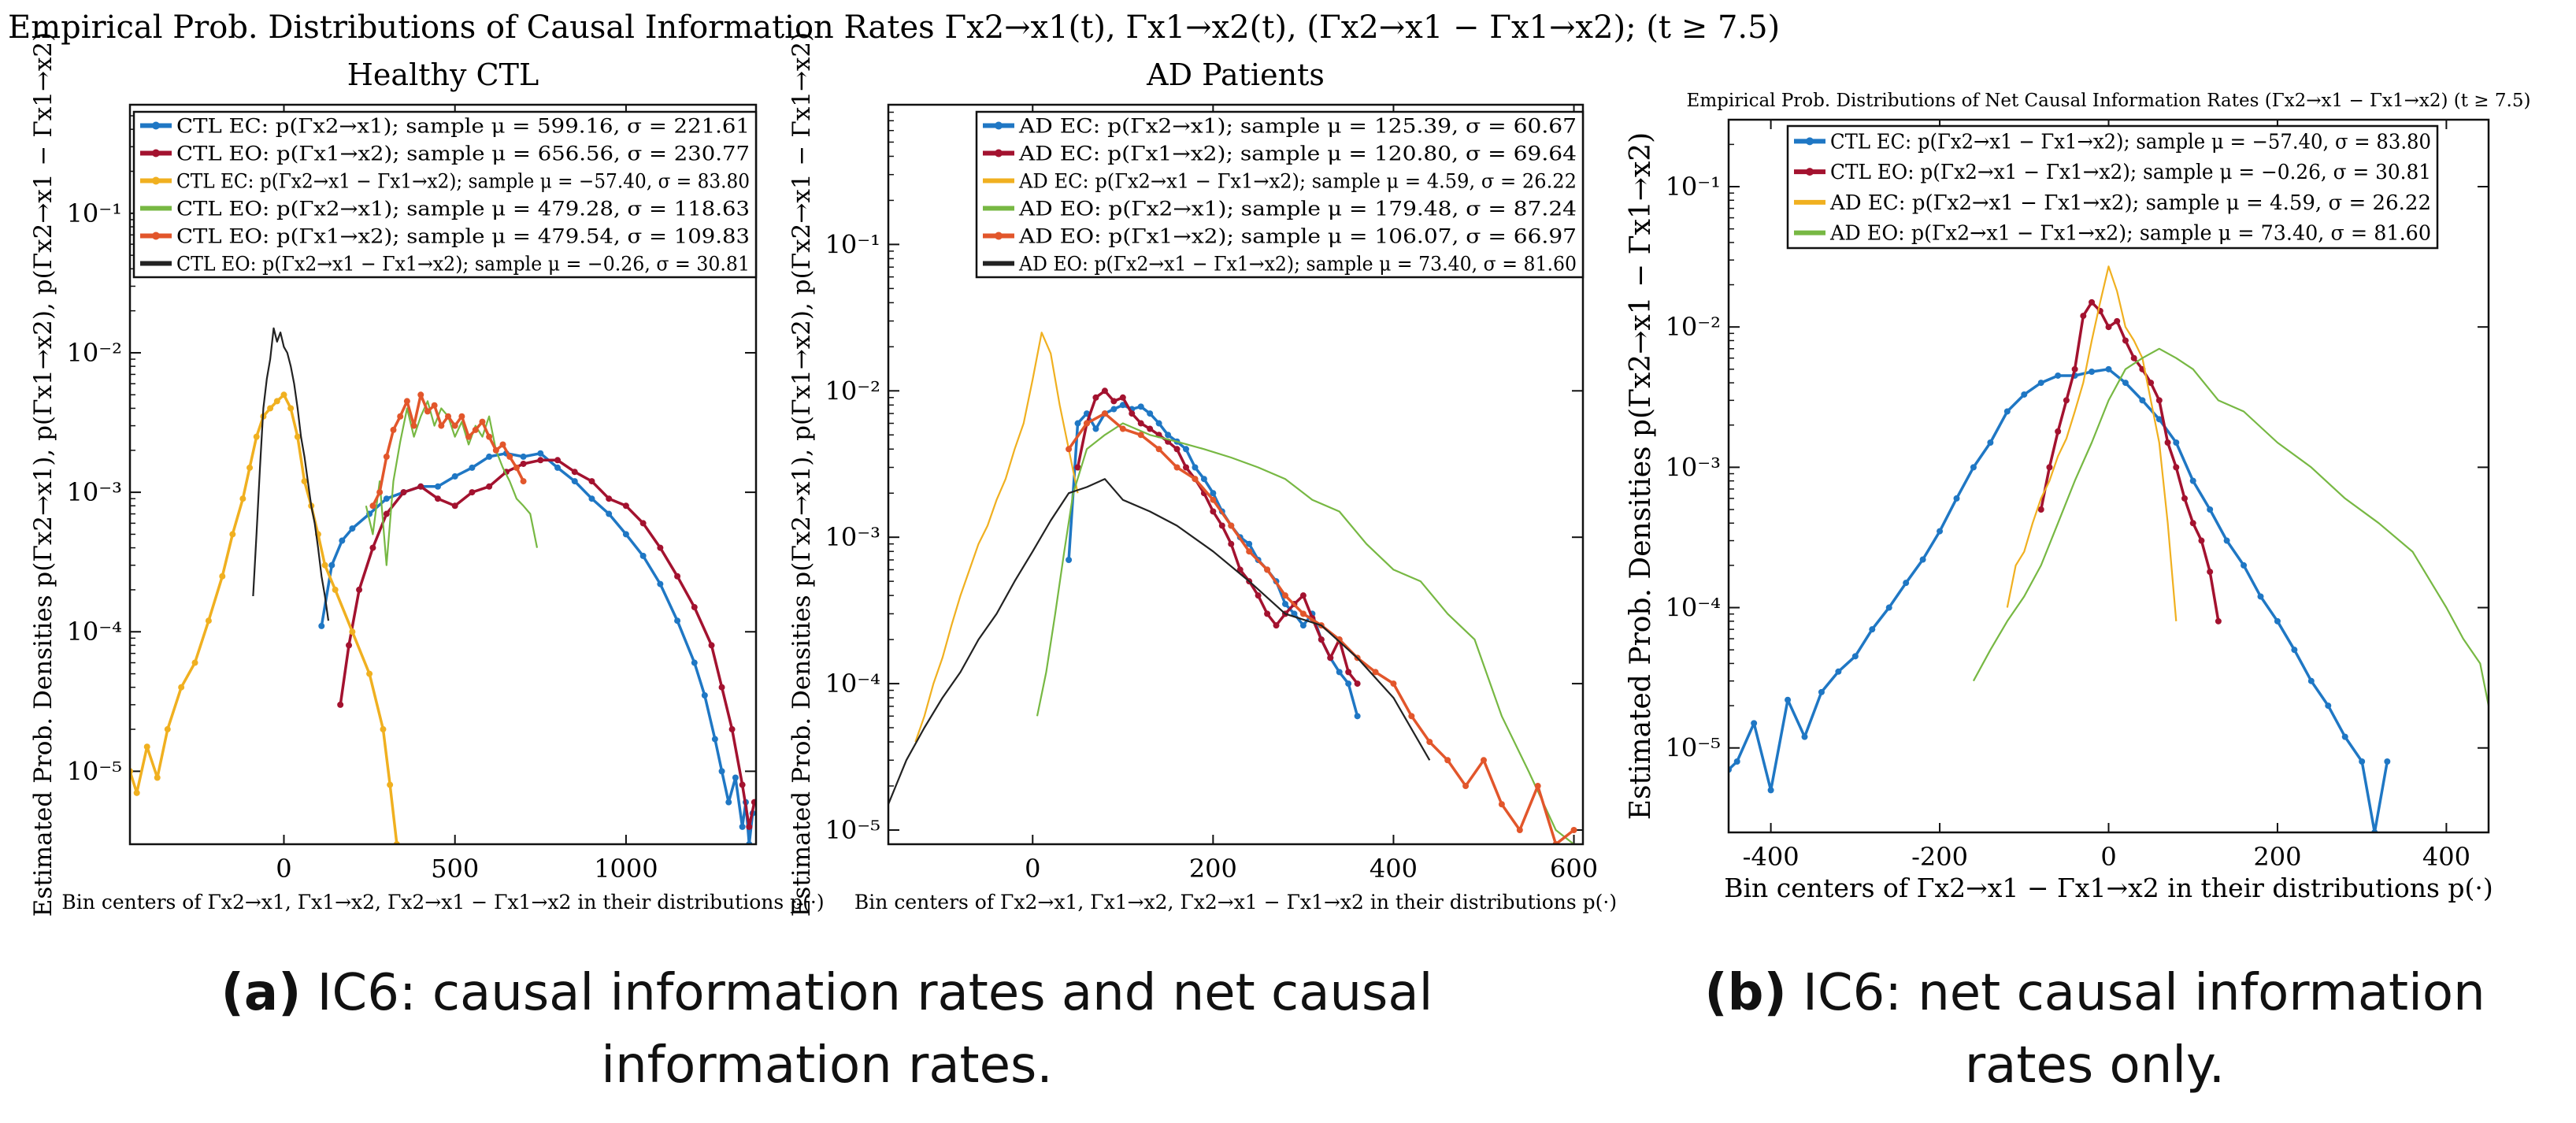 The width and height of the screenshot is (2576, 1123). Describe the element at coordinates (94, 492) in the screenshot. I see `y-tick-label: 10⁻³` at that location.